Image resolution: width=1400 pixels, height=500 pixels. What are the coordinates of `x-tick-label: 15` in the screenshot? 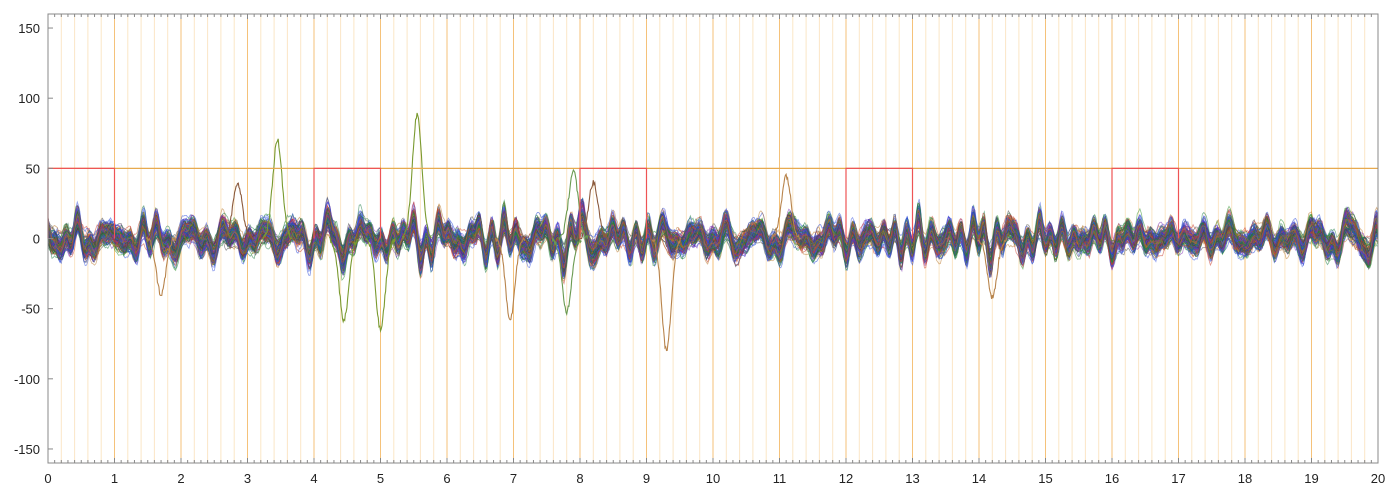 It's located at (1045, 478).